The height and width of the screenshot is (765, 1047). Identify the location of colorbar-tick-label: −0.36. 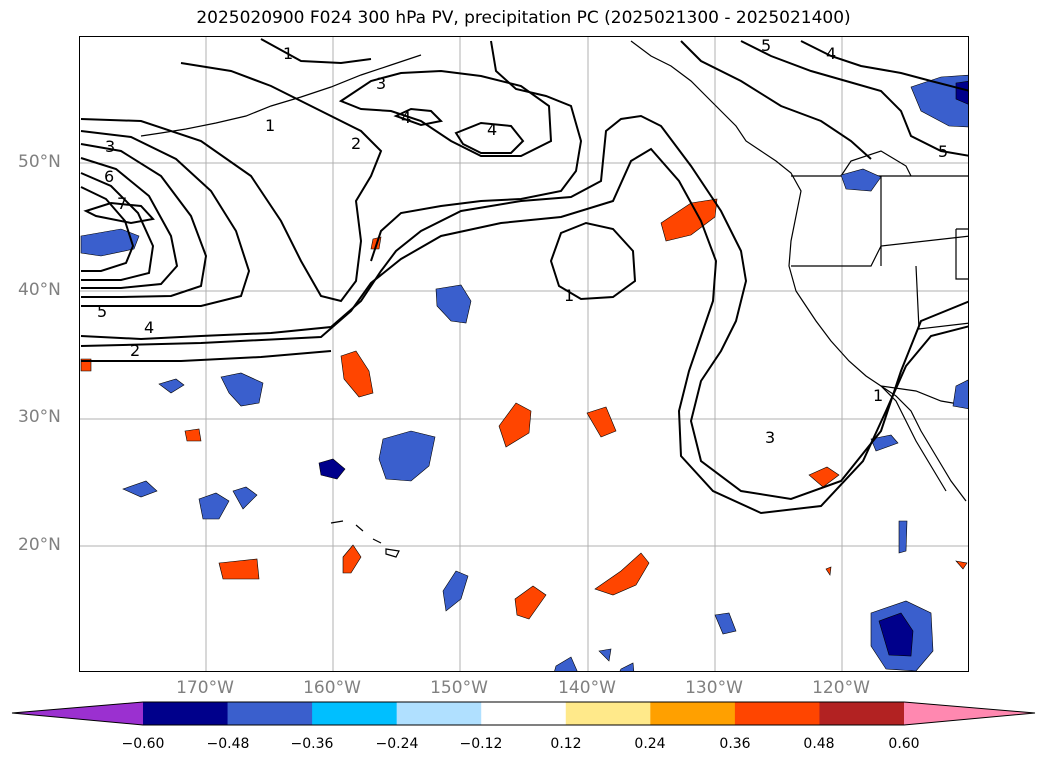
(312, 744).